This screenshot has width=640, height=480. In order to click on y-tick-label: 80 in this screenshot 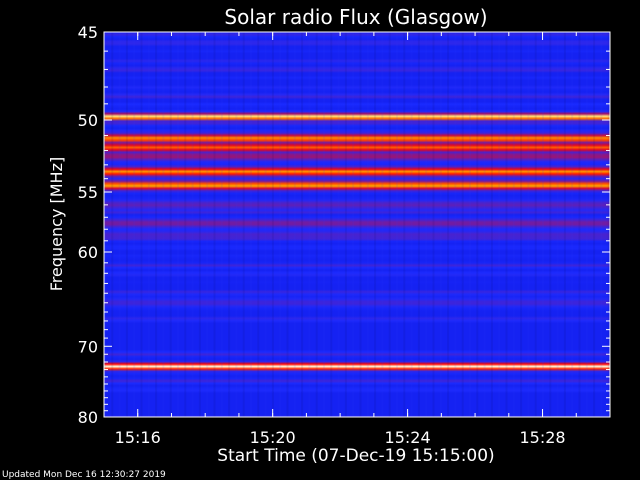, I will do `click(88, 417)`.